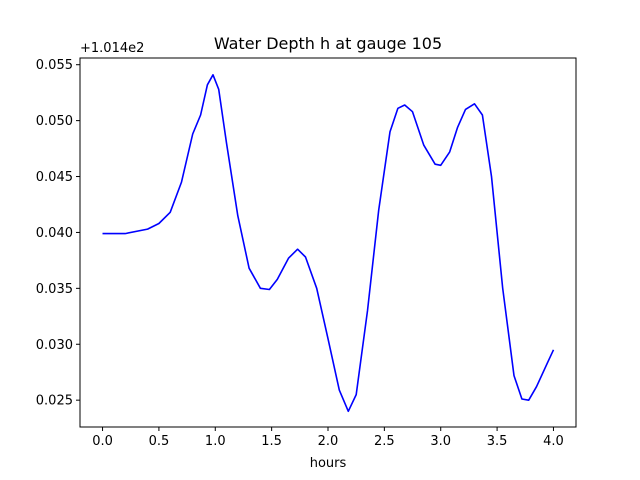 This screenshot has width=640, height=480. What do you see at coordinates (112, 48) in the screenshot?
I see `y-offset-label: +1.014e2` at bounding box center [112, 48].